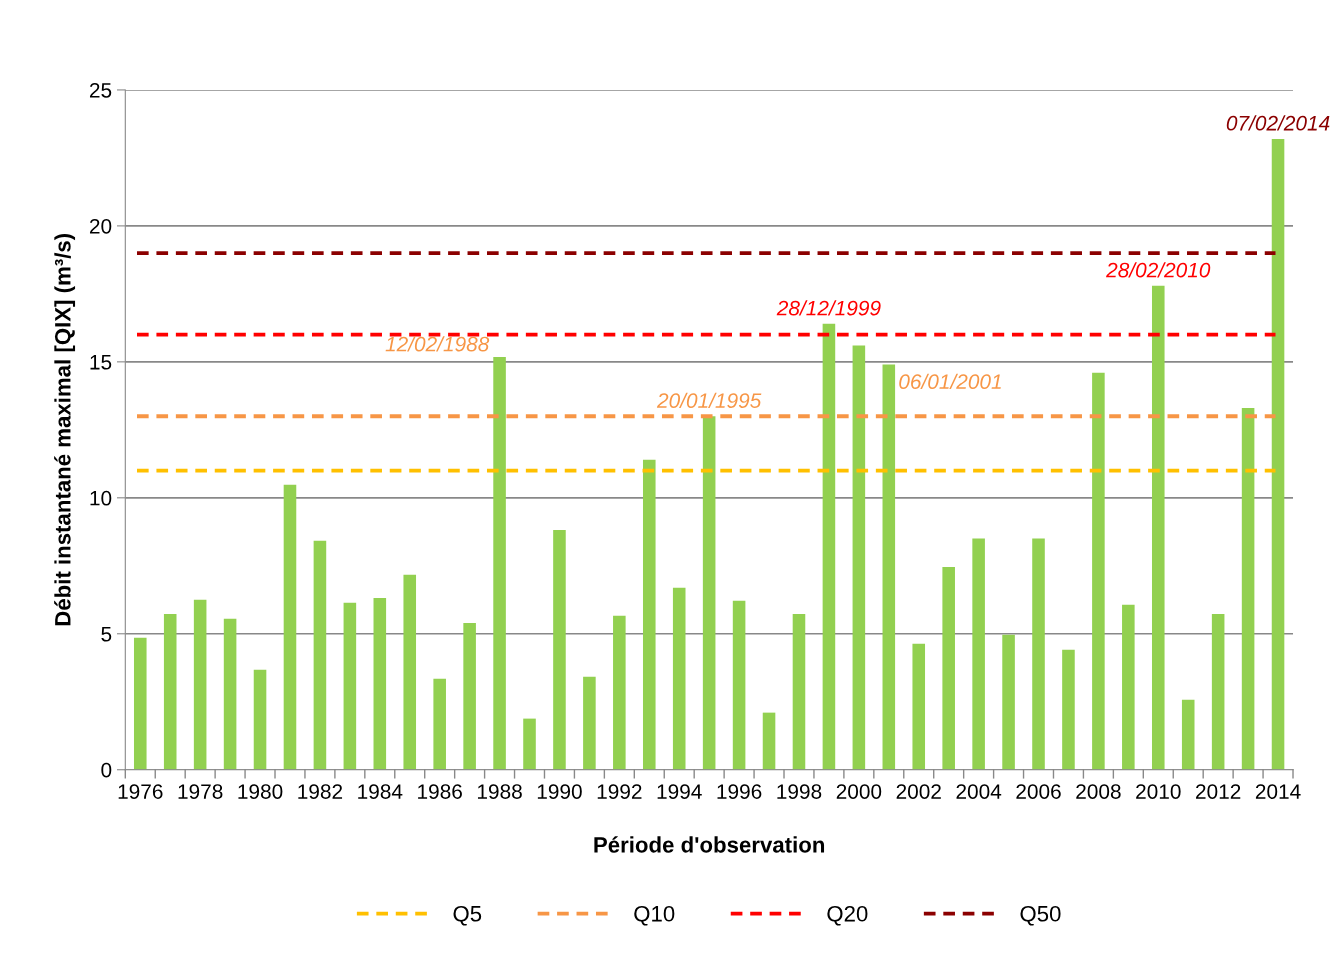 The image size is (1333, 967). Describe the element at coordinates (918, 791) in the screenshot. I see `x-tick-label: 2002` at that location.